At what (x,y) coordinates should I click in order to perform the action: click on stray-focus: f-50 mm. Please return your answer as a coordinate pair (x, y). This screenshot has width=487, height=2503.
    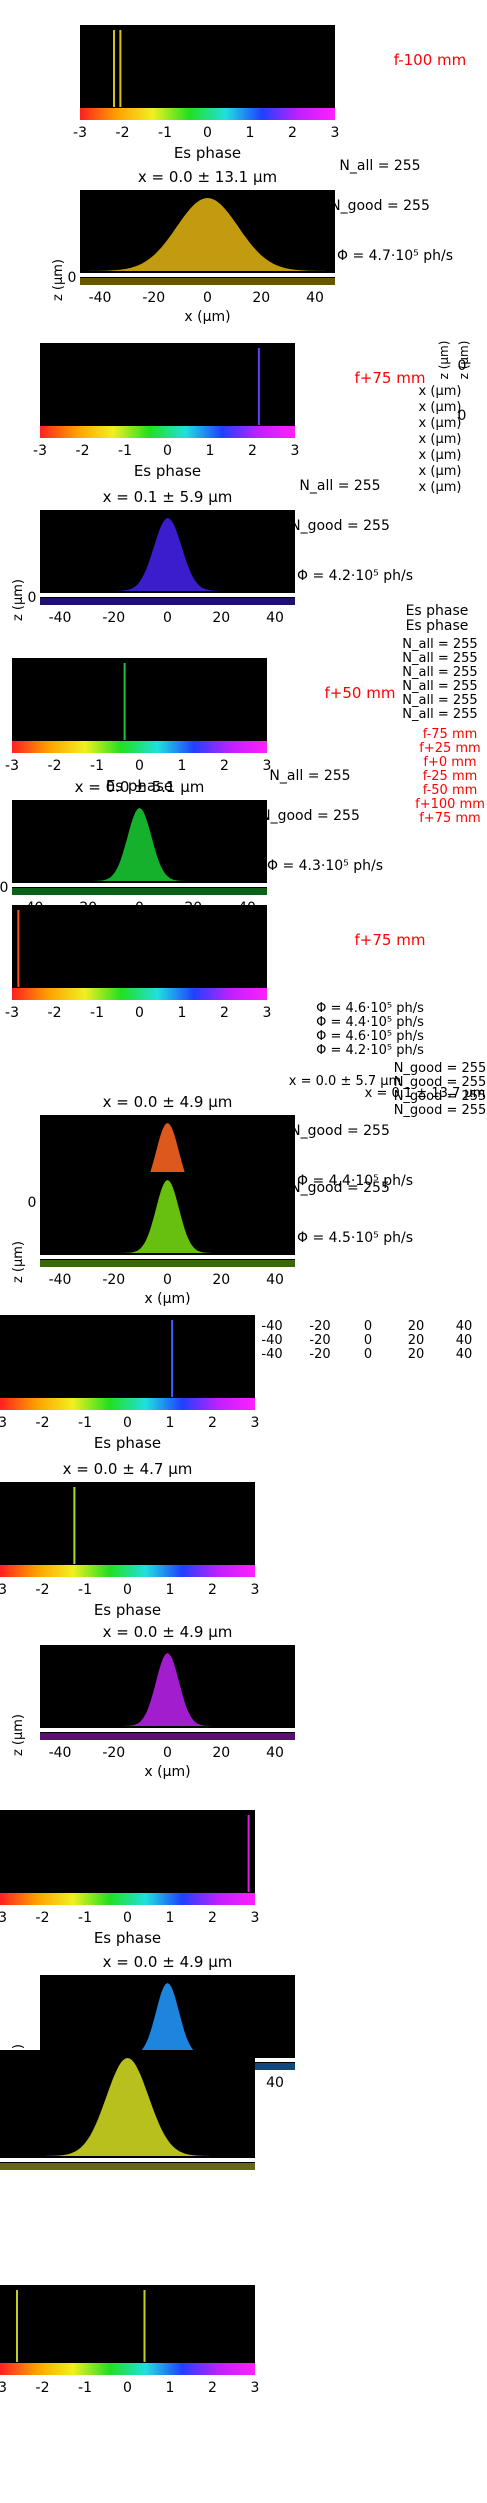
    Looking at the image, I should click on (450, 790).